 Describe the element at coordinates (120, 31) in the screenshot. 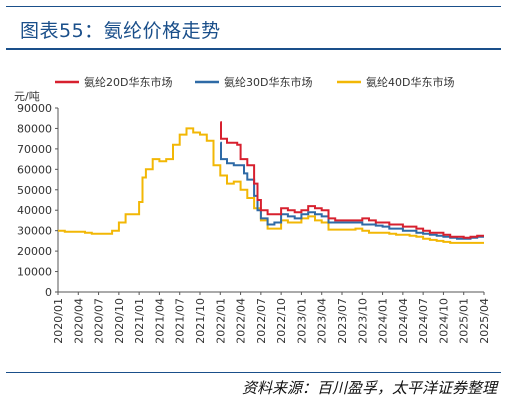

I see `figure-title: 图表55：氨纶价格走势` at that location.